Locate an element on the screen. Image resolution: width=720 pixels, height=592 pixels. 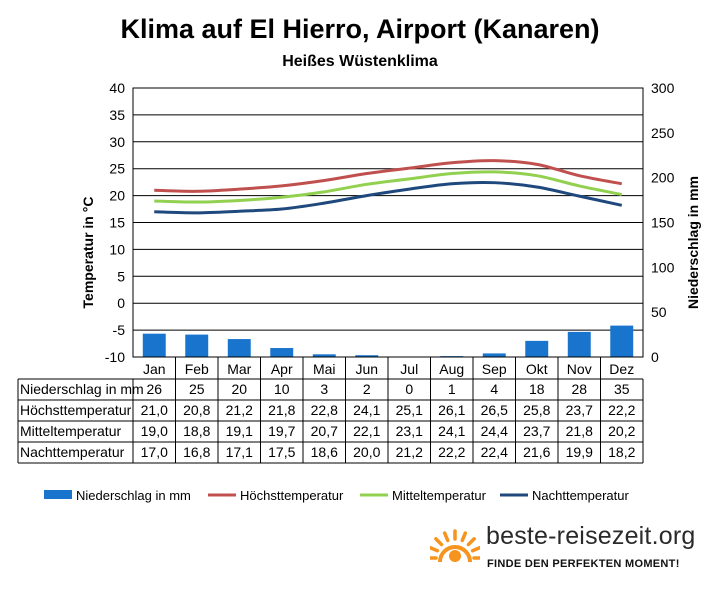
legend-label: Höchsttemperatur is located at coordinates (292, 495).